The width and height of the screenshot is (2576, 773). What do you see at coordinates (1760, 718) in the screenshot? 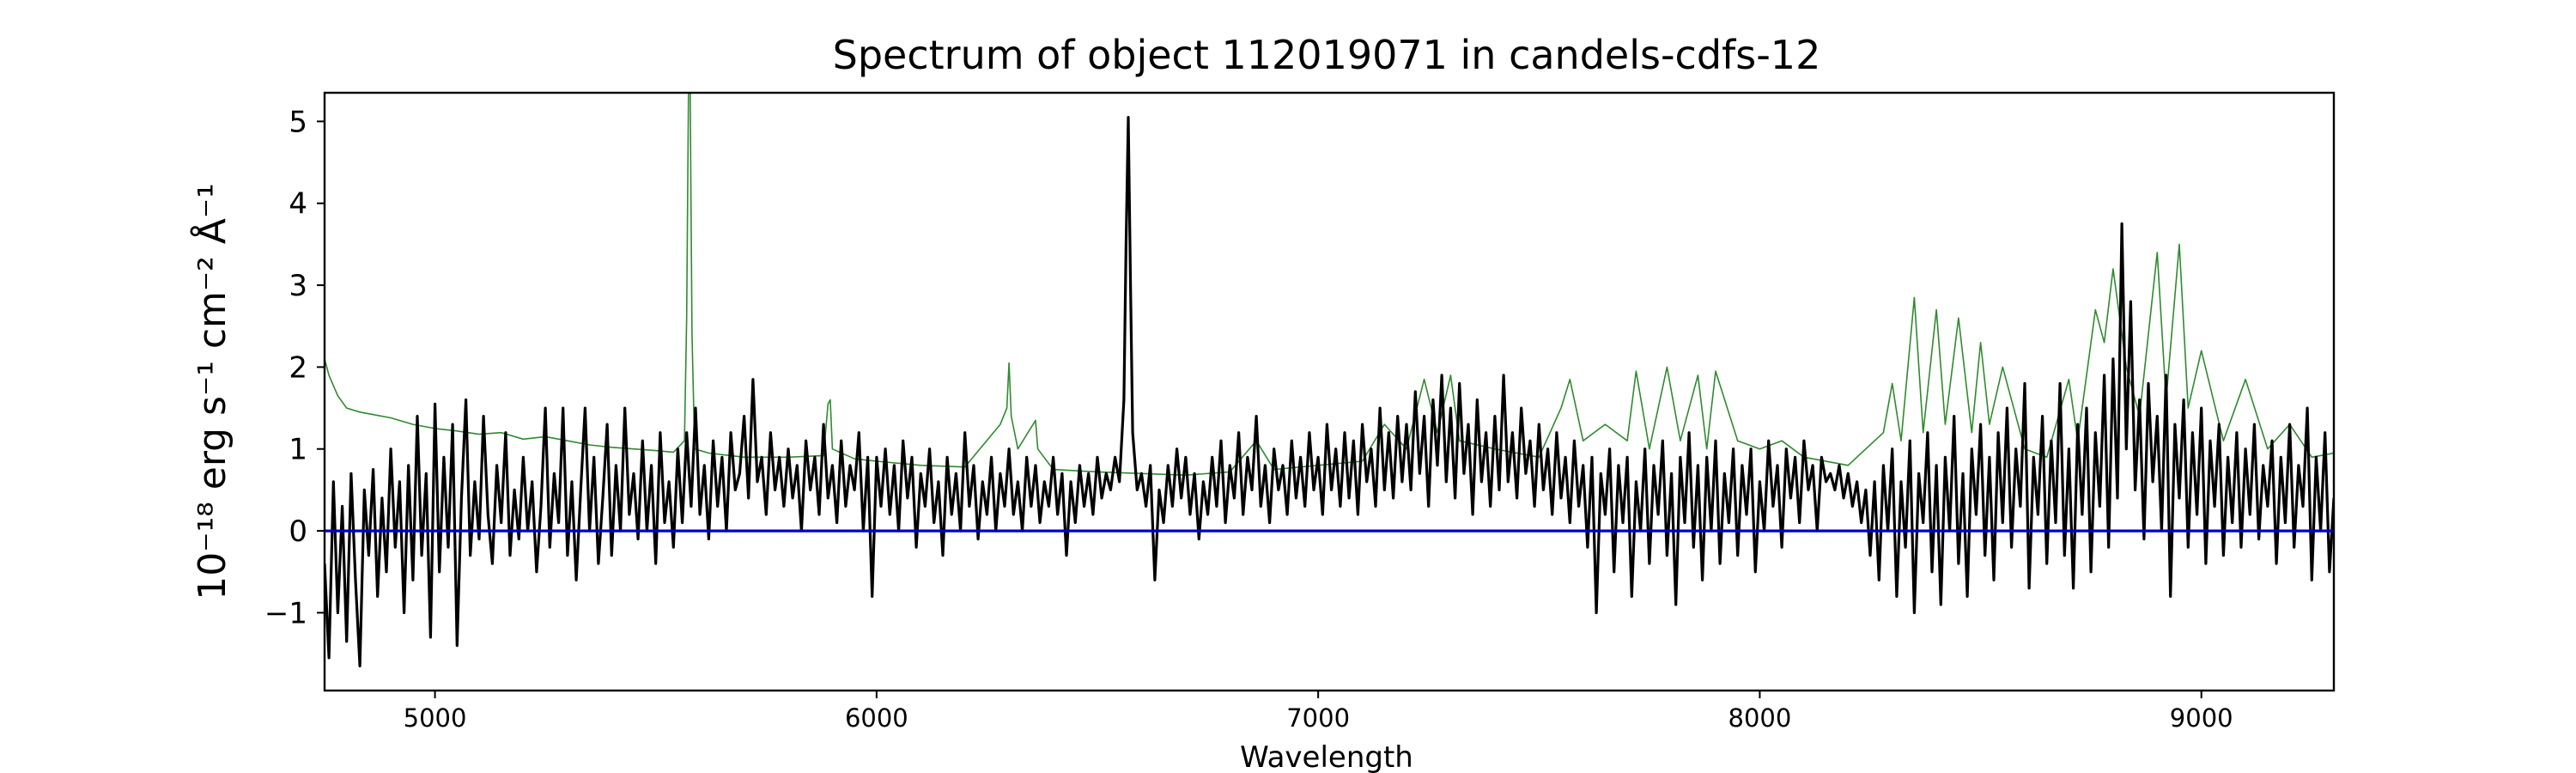
I see `x-tick-label: 8000` at bounding box center [1760, 718].